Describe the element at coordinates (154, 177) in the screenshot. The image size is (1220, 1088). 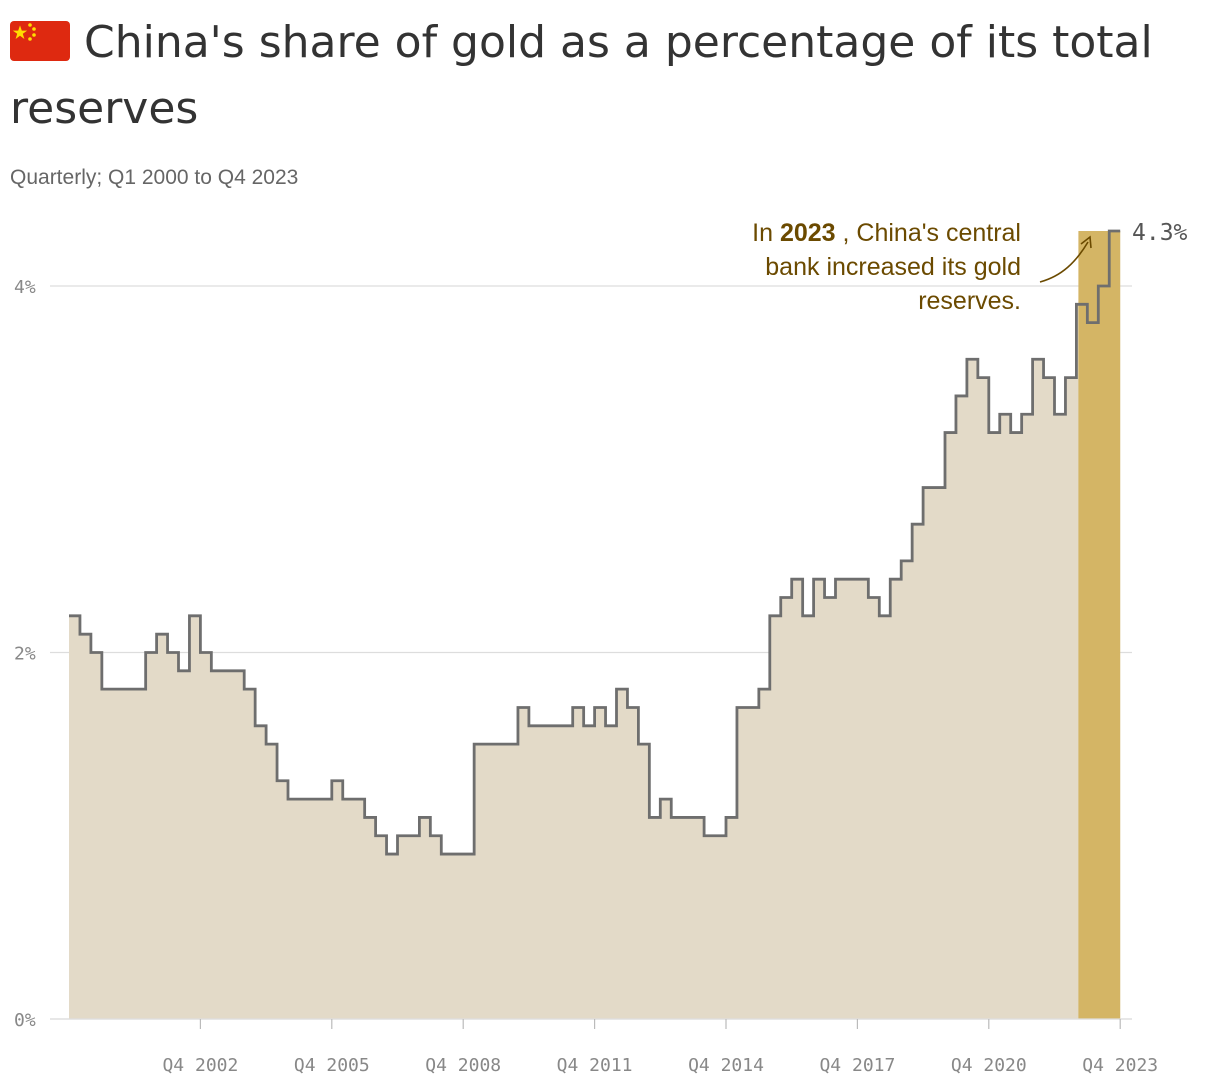
I see `chart-subtitle: Quarterly; Q1 2000 to Q4 2023` at that location.